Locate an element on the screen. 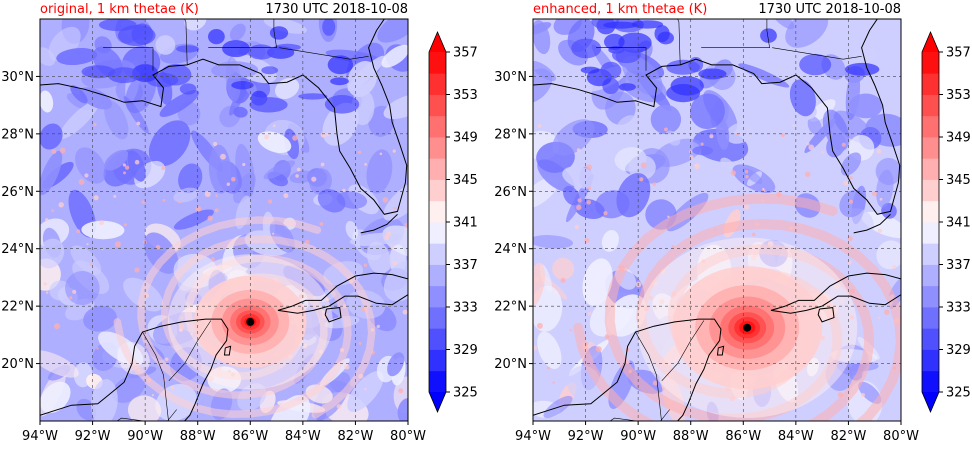  cuba-coastline is located at coordinates (342, 293).